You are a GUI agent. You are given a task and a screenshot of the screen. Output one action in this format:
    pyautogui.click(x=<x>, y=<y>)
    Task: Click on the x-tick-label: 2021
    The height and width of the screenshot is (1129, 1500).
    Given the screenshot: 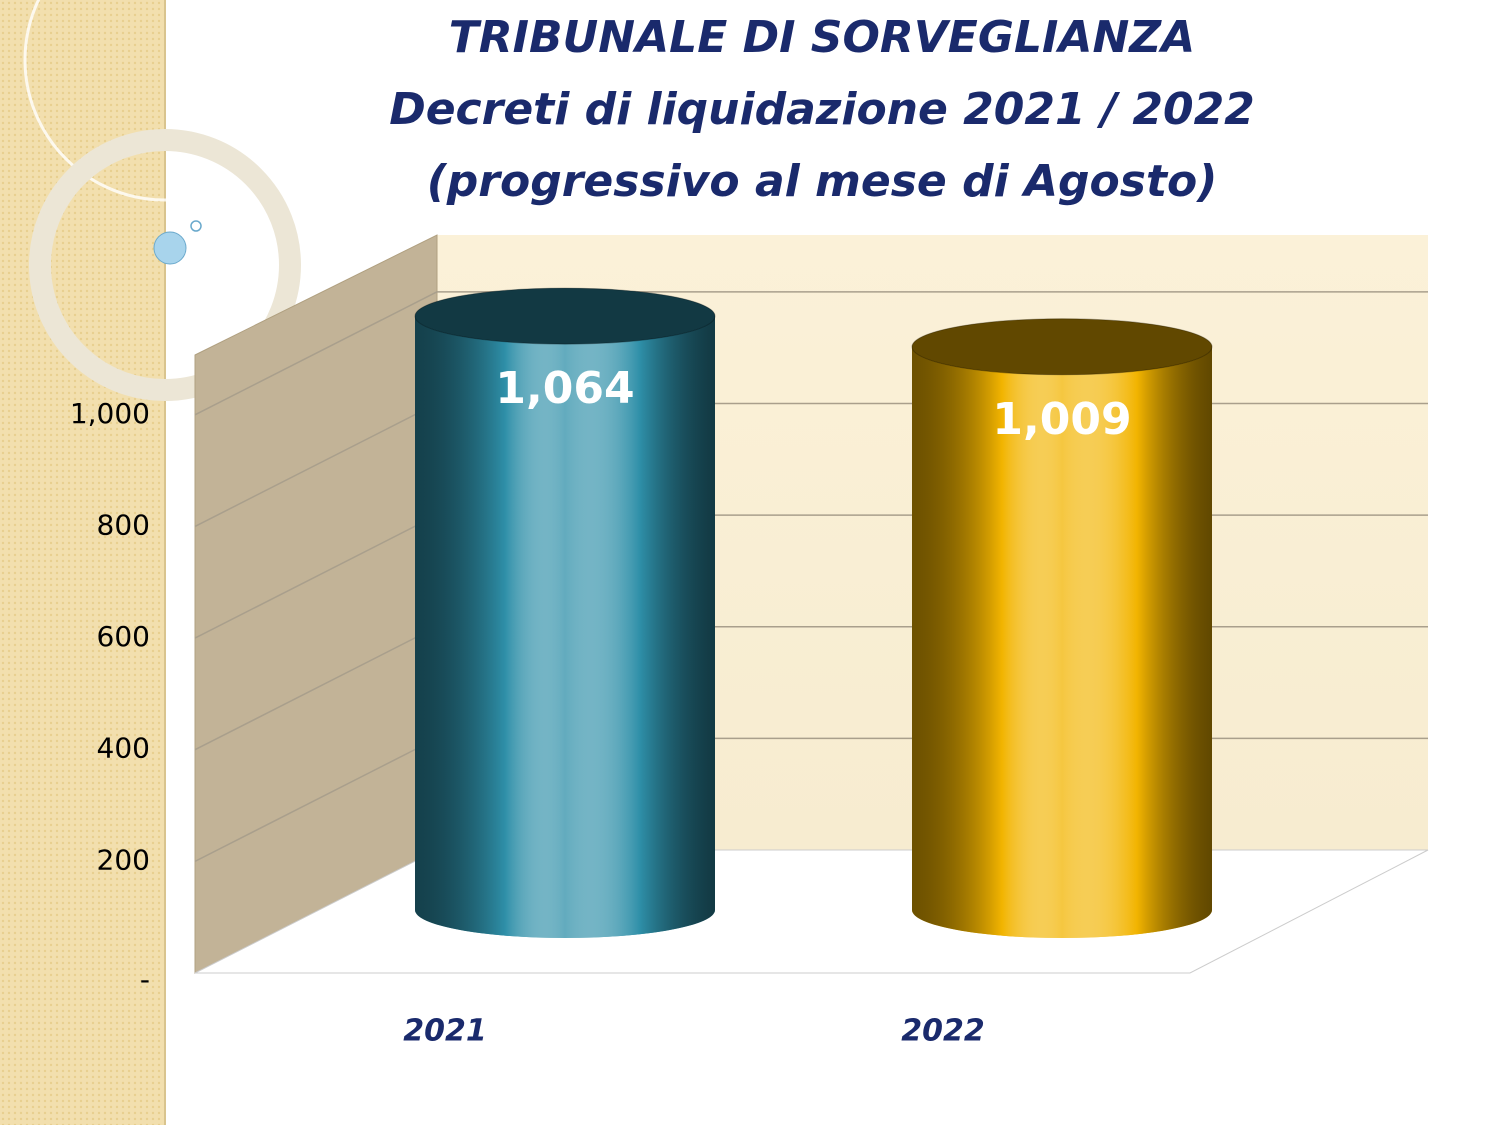 What is the action you would take?
    pyautogui.click(x=445, y=1031)
    